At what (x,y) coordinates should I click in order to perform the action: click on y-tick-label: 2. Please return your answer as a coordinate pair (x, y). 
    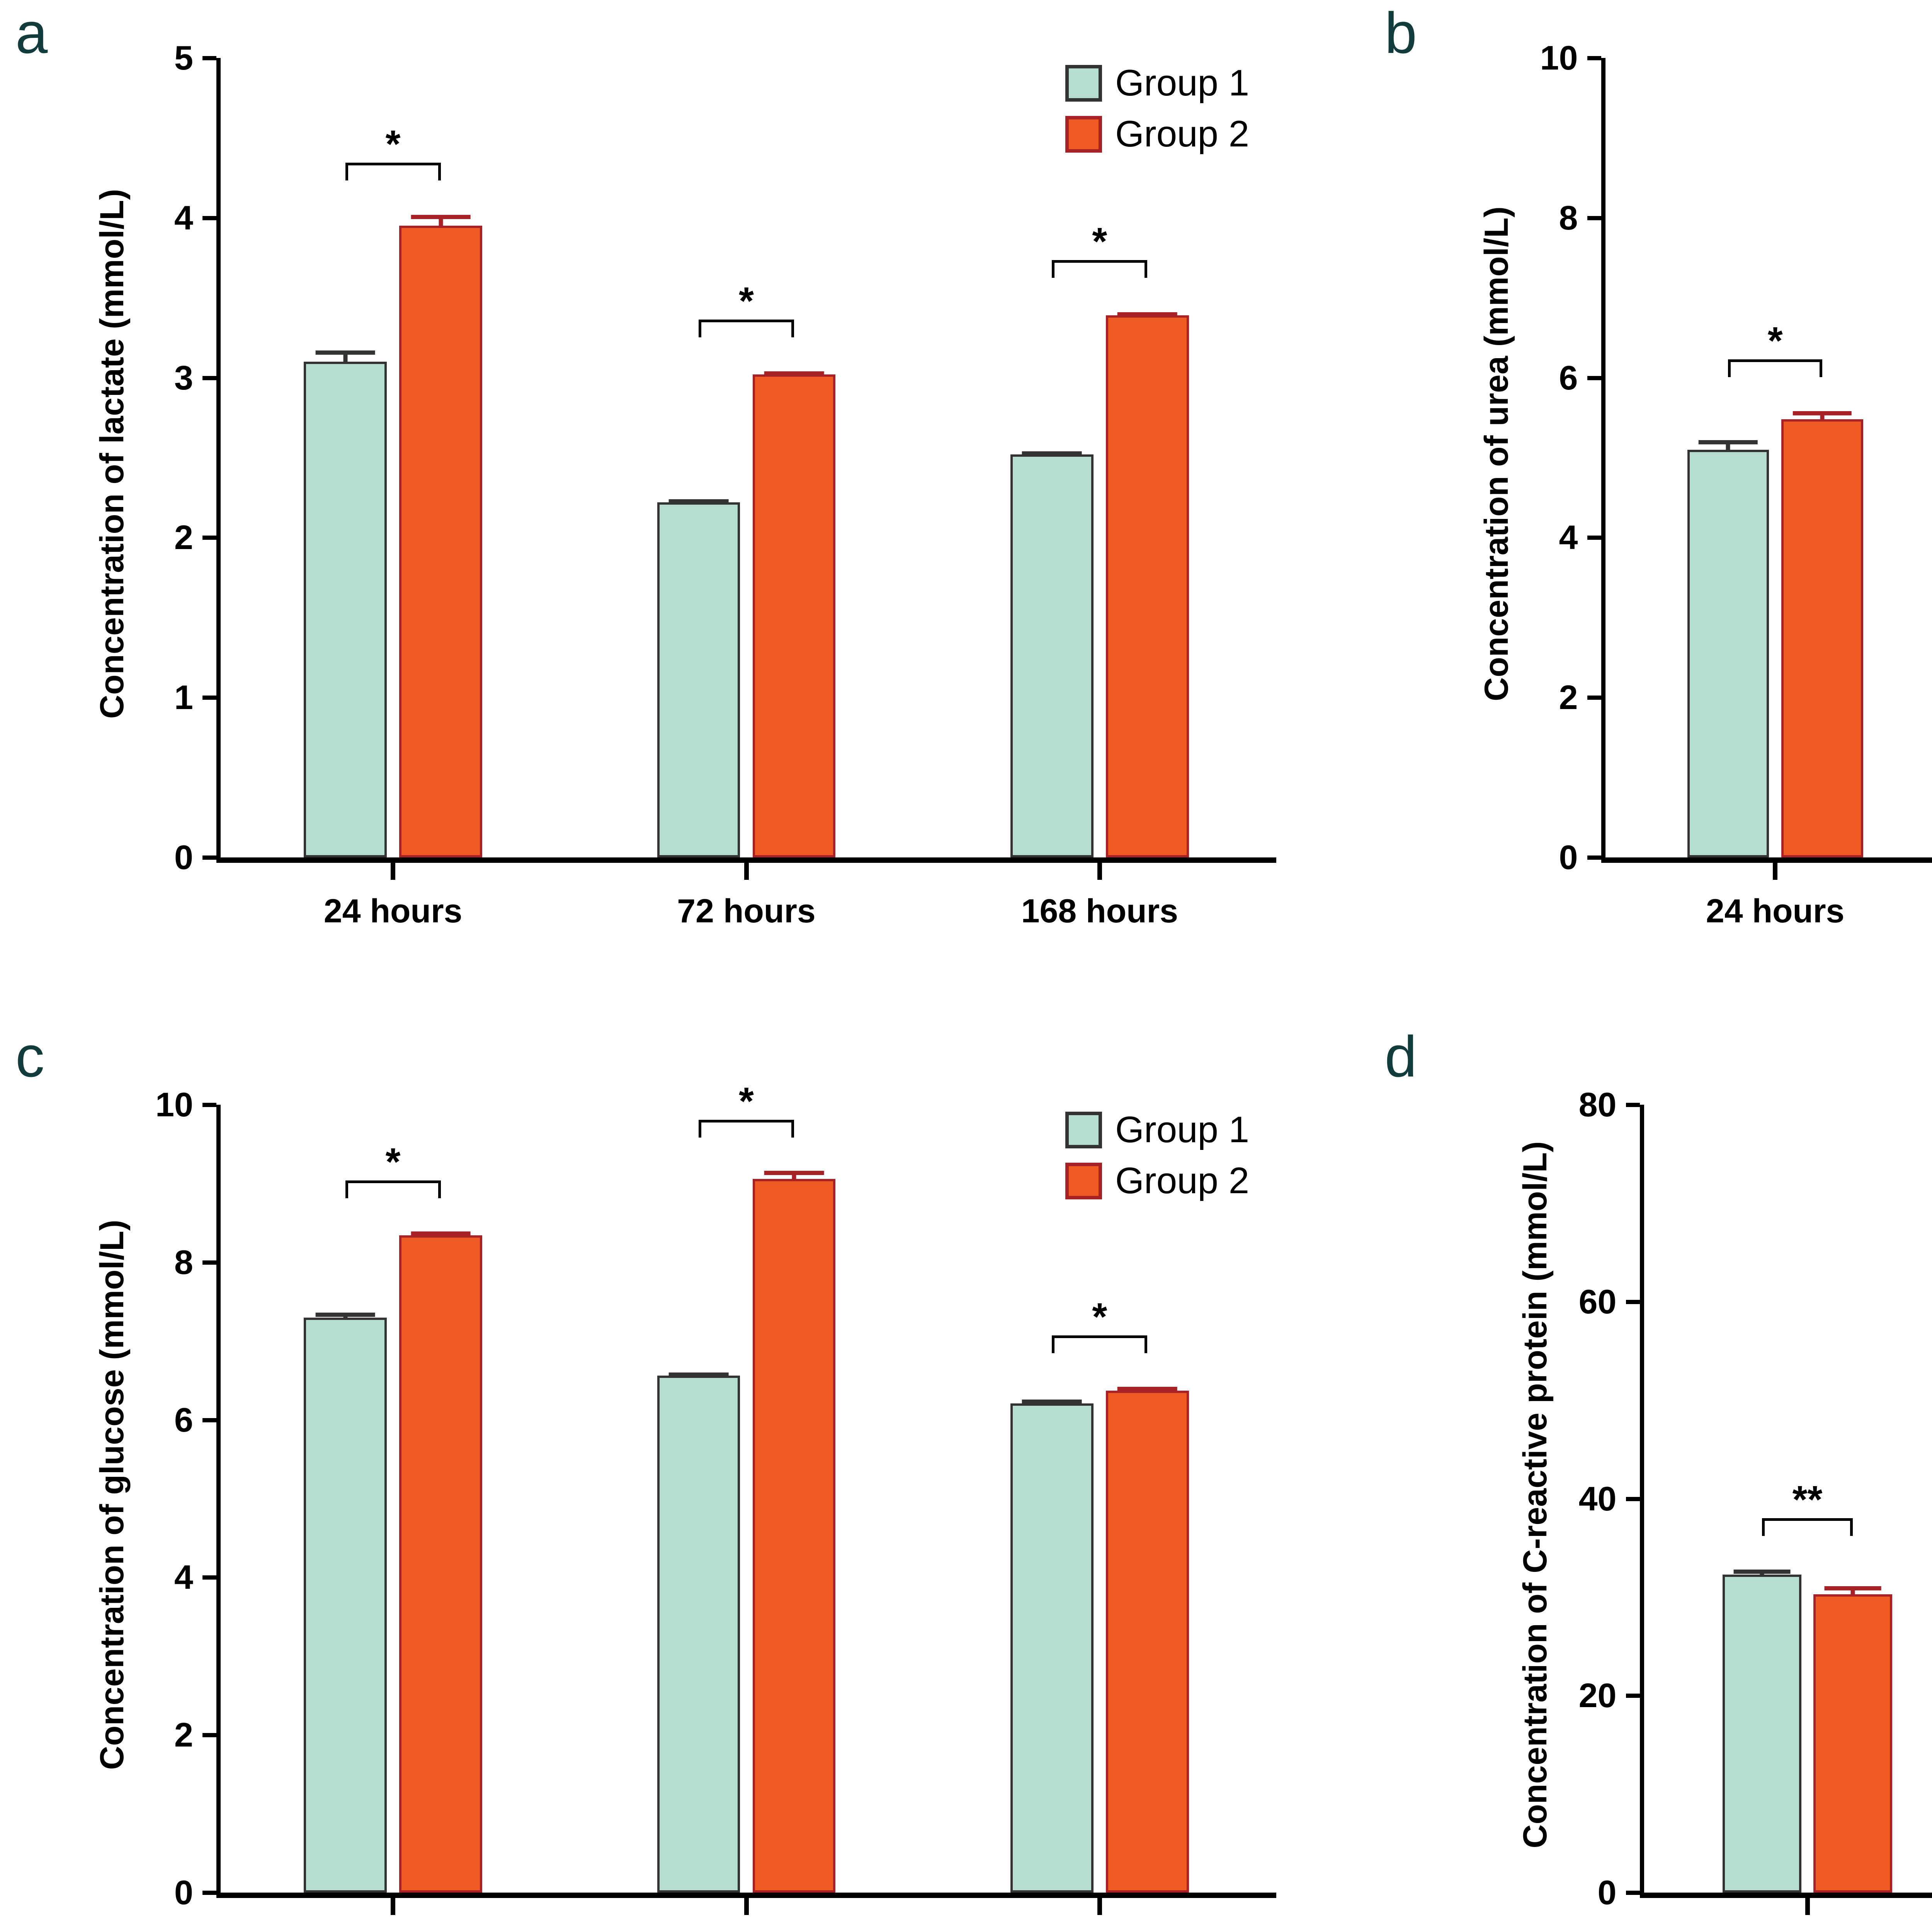
    Looking at the image, I should click on (184, 538).